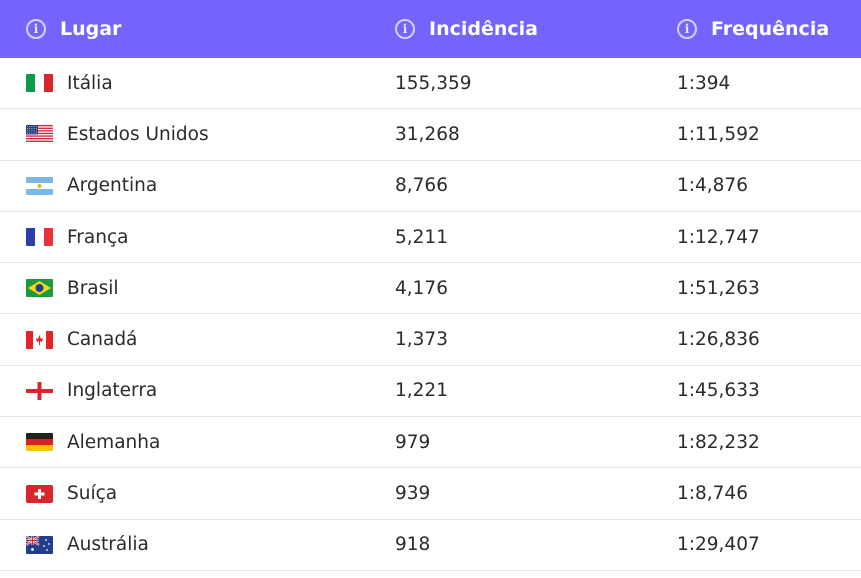  What do you see at coordinates (413, 442) in the screenshot?
I see `incidence-cell: 979` at bounding box center [413, 442].